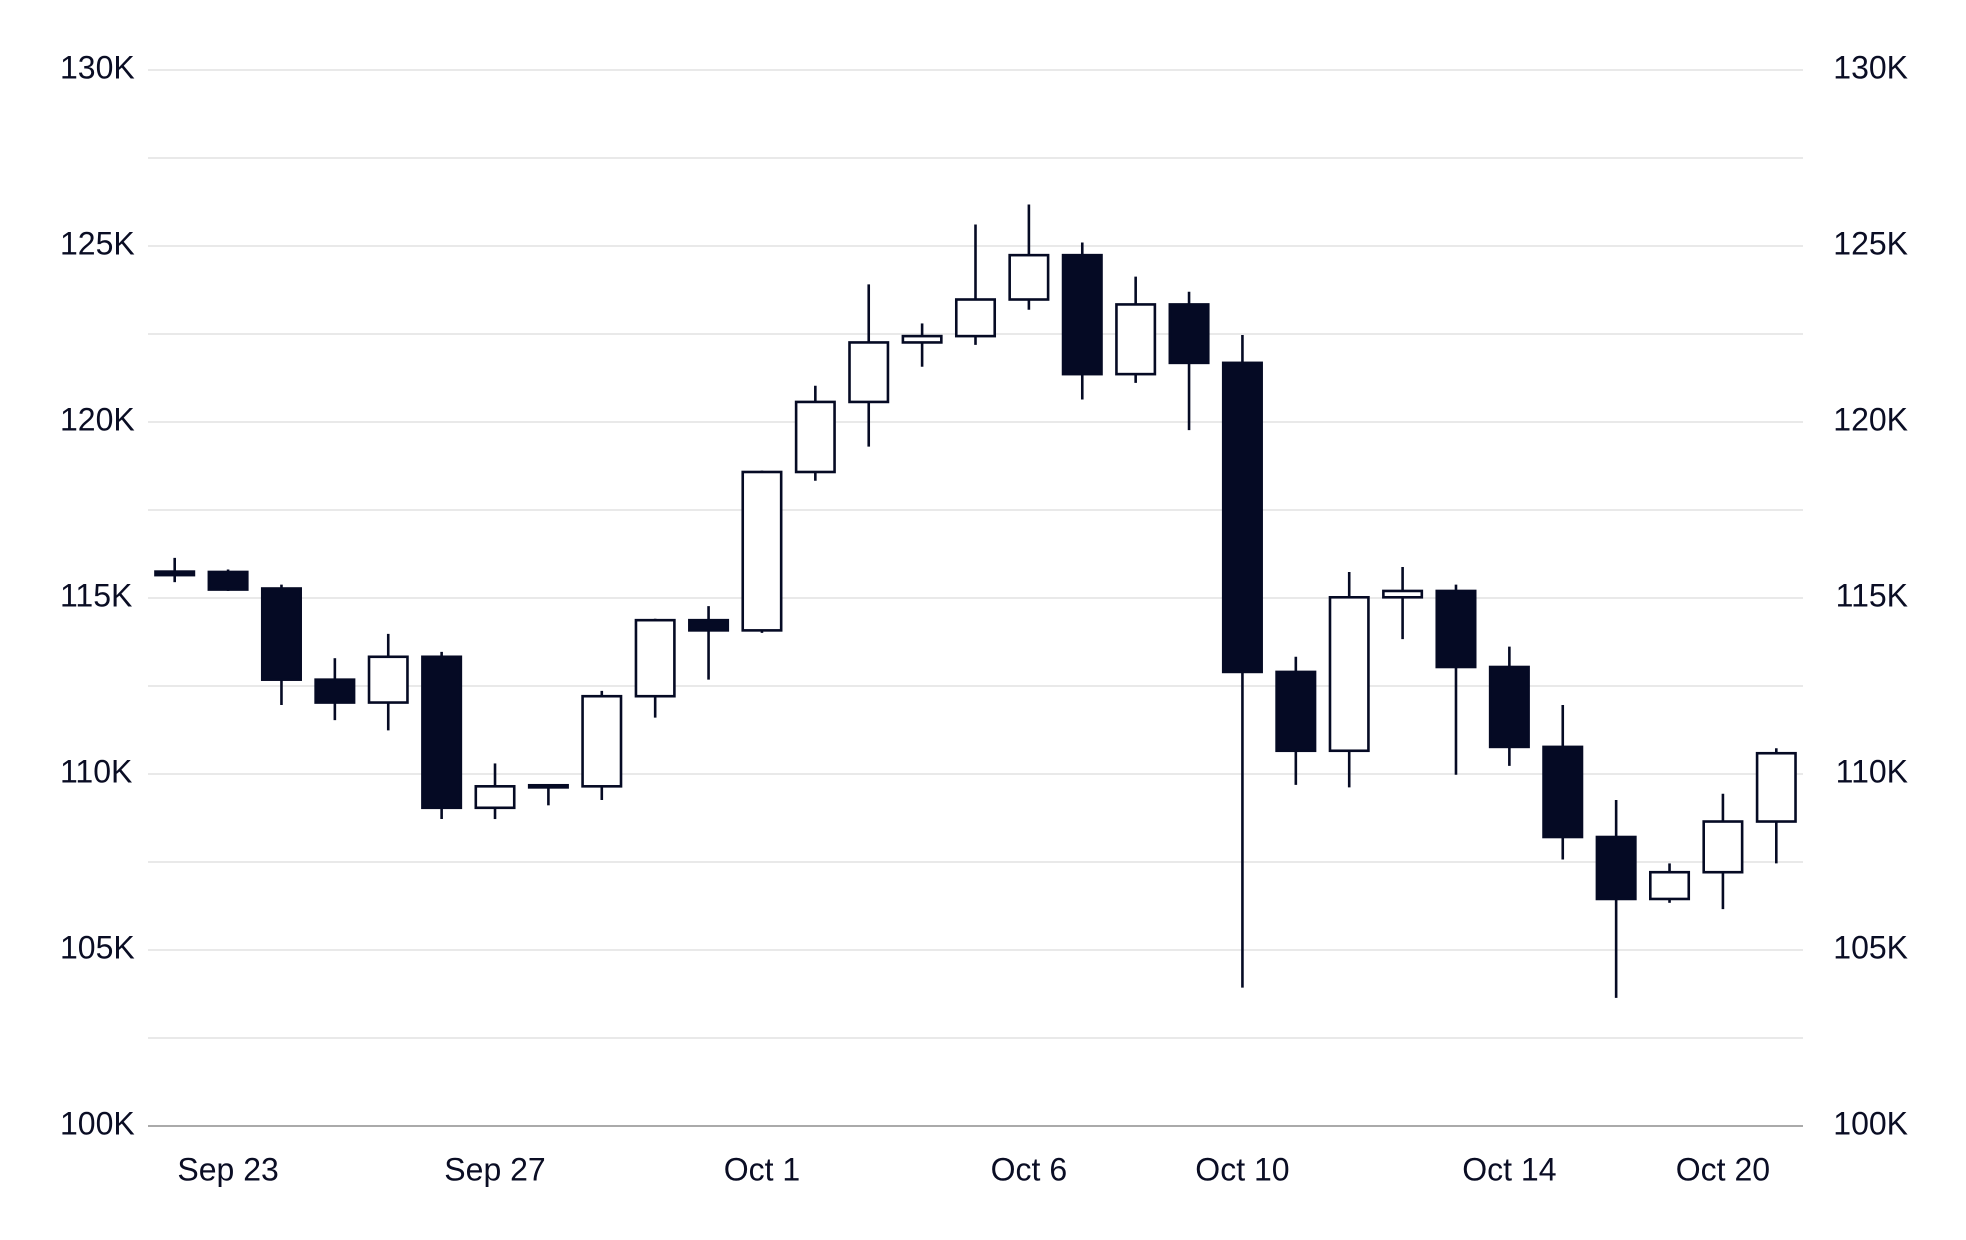  I want to click on y2-tick-label: 110K, so click(1872, 771).